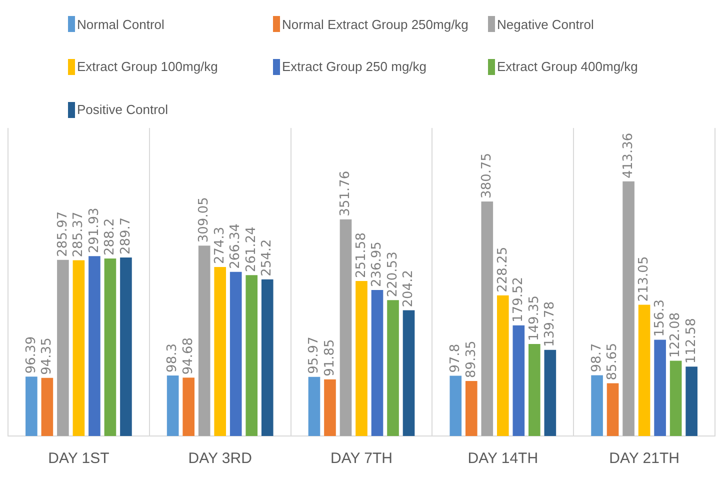  Describe the element at coordinates (628, 155) in the screenshot. I see `data-label: 413.36` at that location.